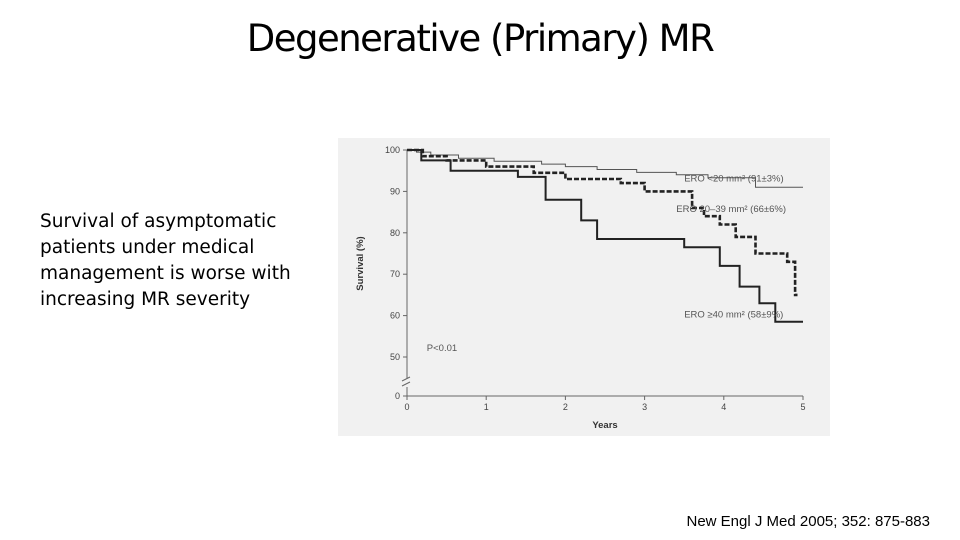 This screenshot has width=960, height=540. What do you see at coordinates (406, 381) in the screenshot?
I see `y-axis-break-mark` at bounding box center [406, 381].